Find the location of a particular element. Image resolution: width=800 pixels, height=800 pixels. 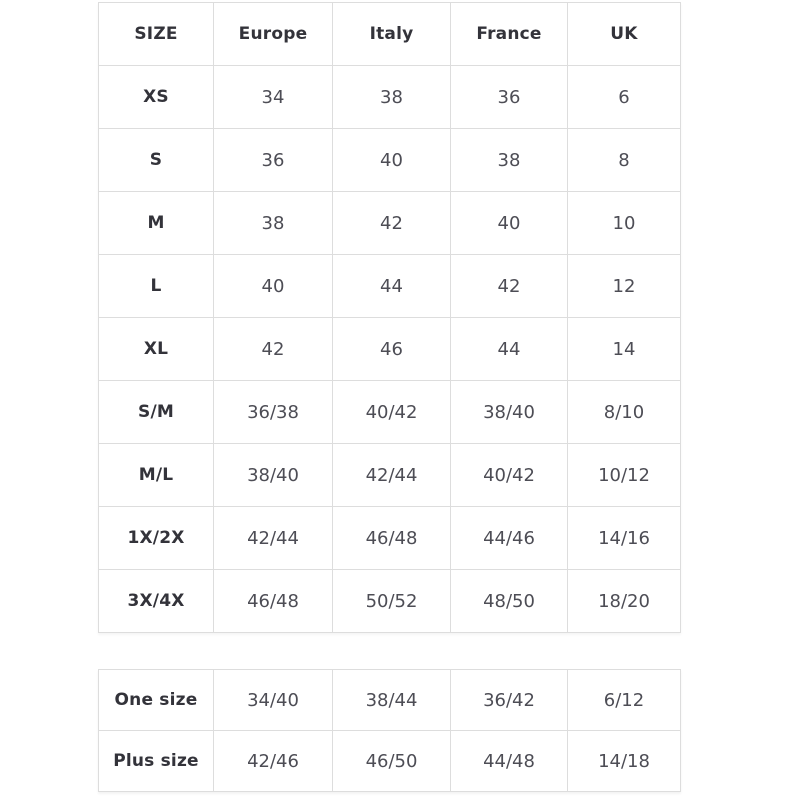

table-row-l: L 40 44 42 12 is located at coordinates (389, 286).